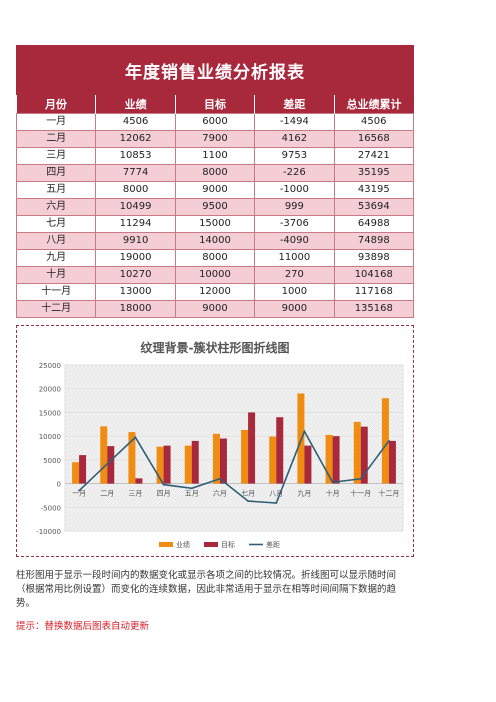 Image resolution: width=496 pixels, height=702 pixels. Describe the element at coordinates (56, 156) in the screenshot. I see `table-cell: 三月` at that location.